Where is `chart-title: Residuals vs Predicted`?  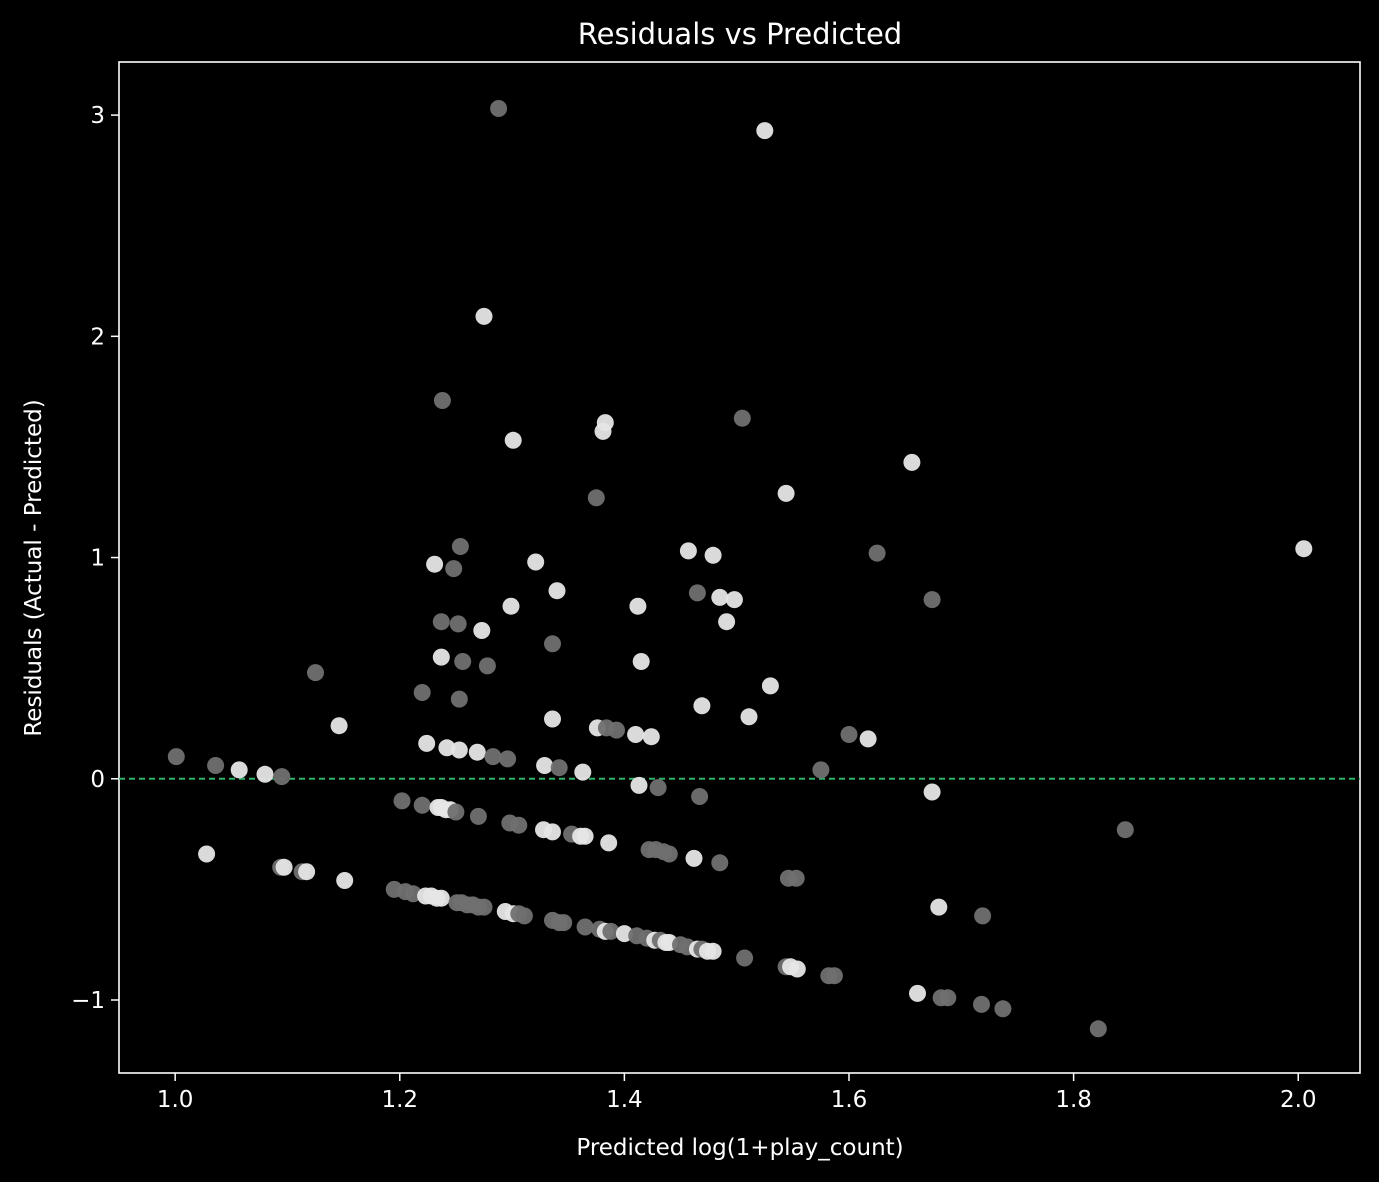
chart-title: Residuals vs Predicted is located at coordinates (740, 34).